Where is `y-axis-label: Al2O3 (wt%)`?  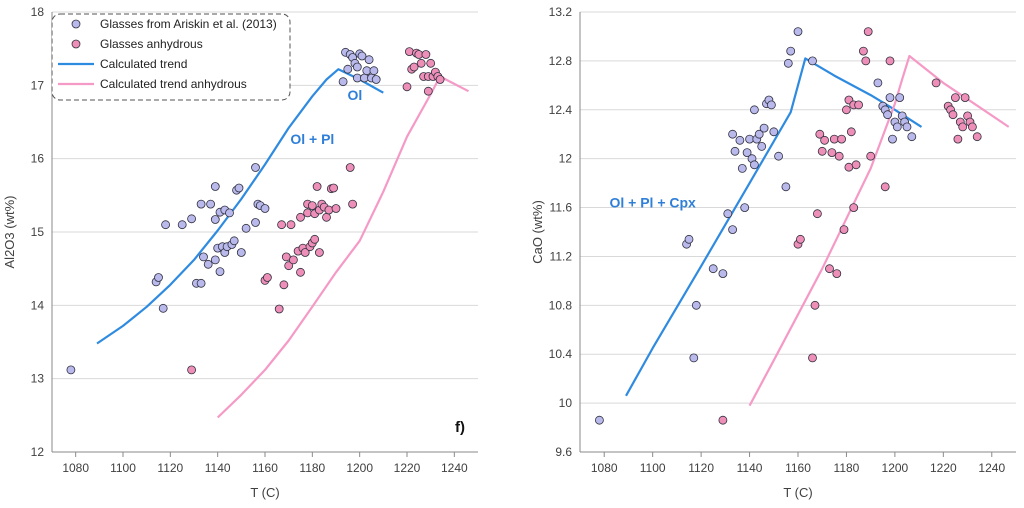
y-axis-label: Al2O3 (wt%) is located at coordinates (9, 232).